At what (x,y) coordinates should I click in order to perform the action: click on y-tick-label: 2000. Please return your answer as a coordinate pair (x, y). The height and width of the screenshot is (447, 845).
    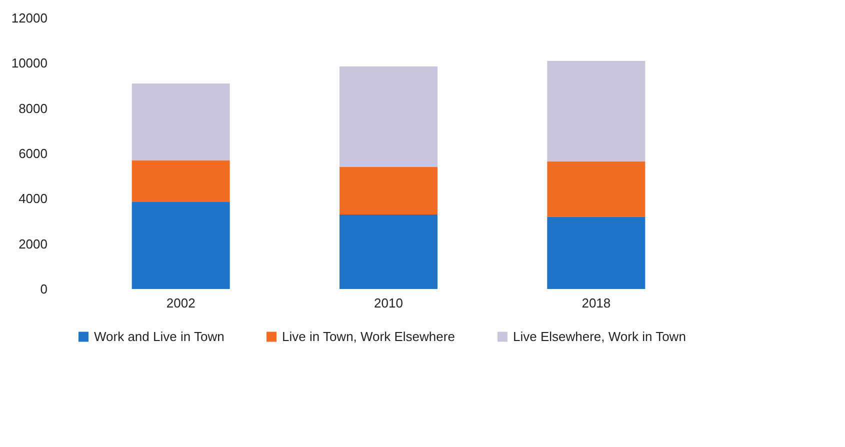
    Looking at the image, I should click on (33, 244).